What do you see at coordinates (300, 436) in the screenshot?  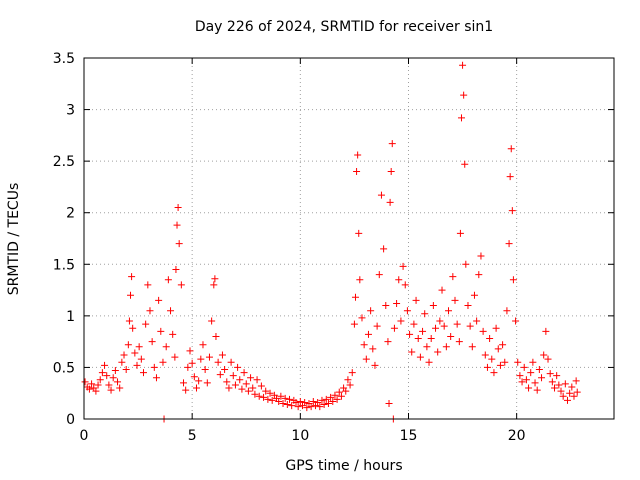 I see `x-tick-label: 10` at bounding box center [300, 436].